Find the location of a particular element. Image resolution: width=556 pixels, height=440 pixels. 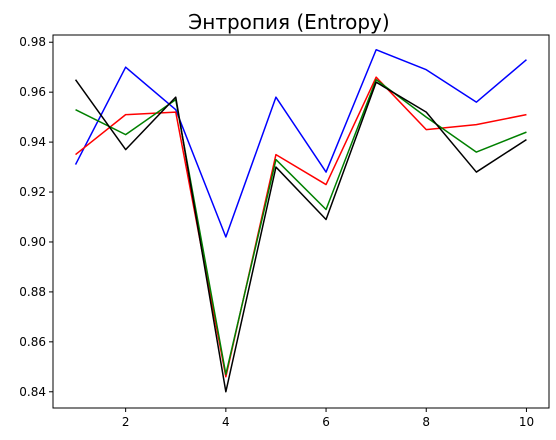

chart-title: Энтропия (Entropy) is located at coordinates (288, 22).